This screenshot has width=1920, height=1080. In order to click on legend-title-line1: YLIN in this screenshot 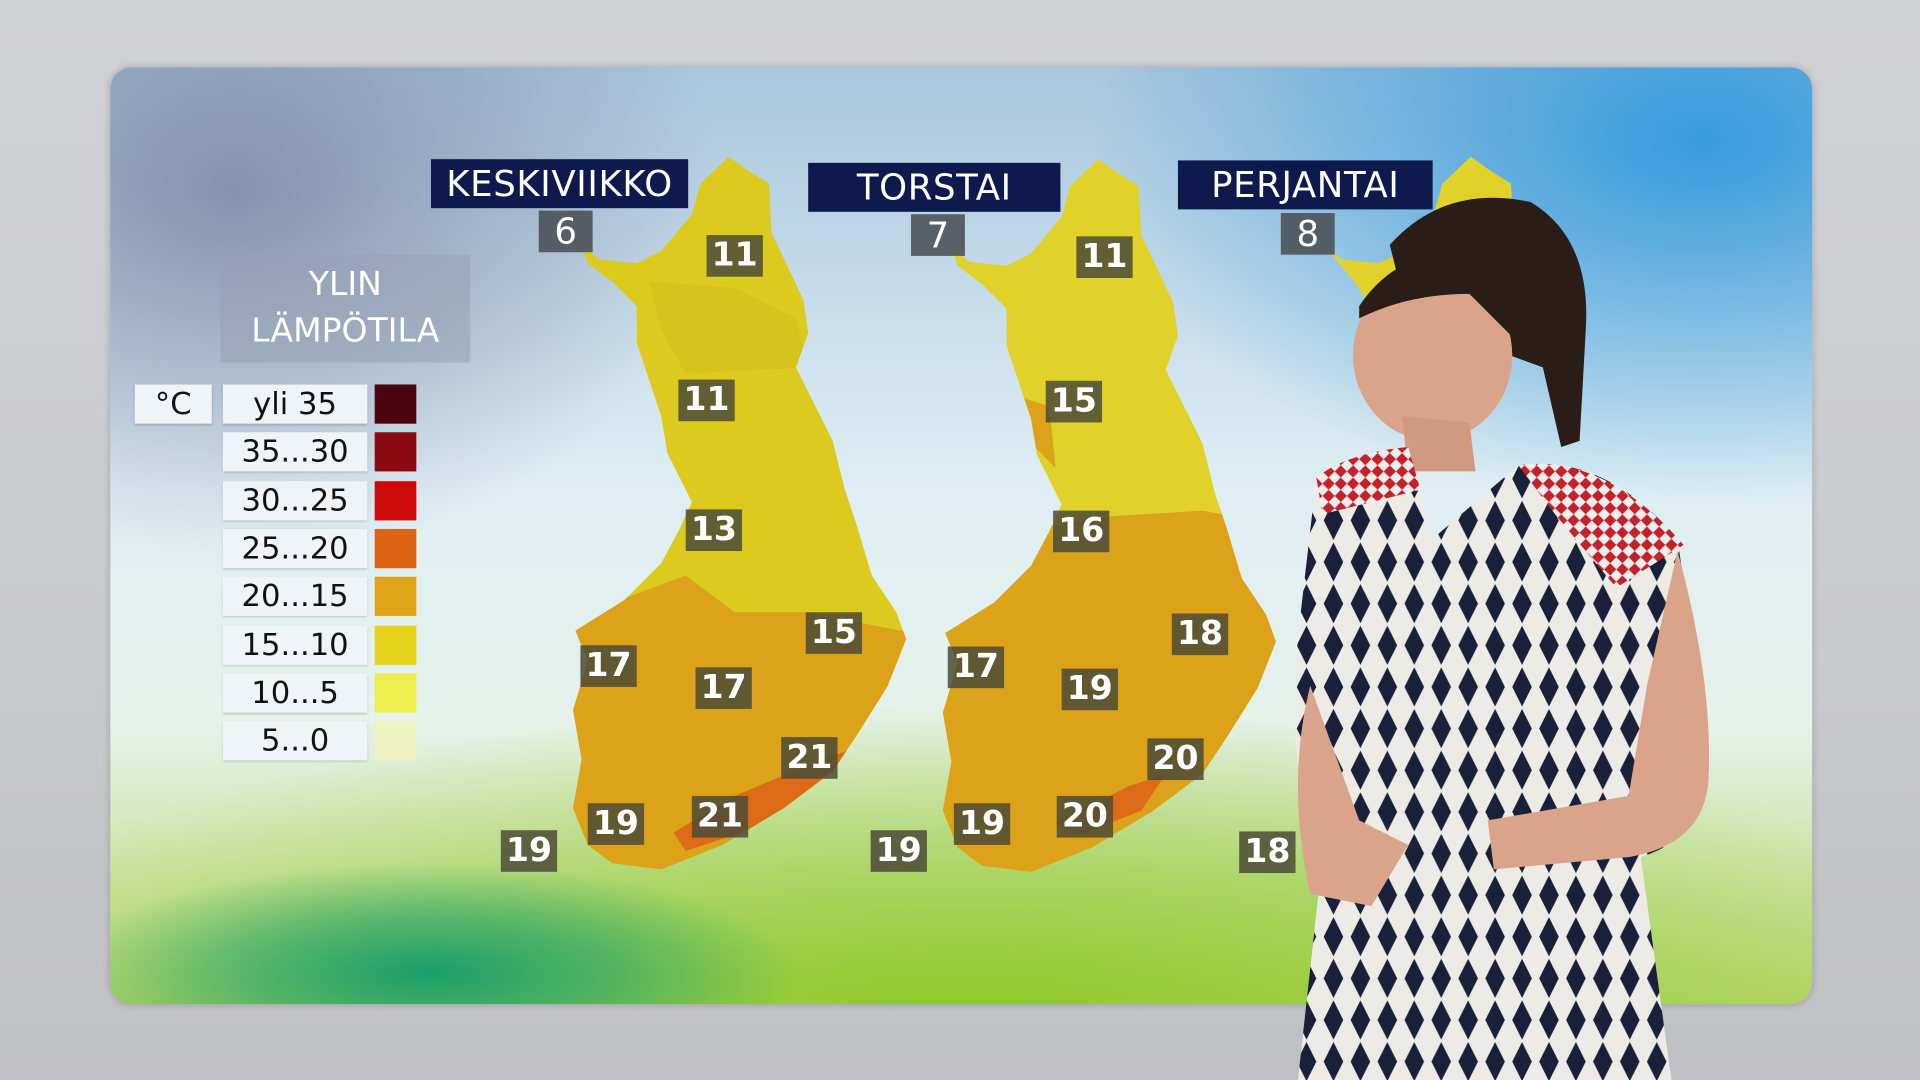, I will do `click(345, 284)`.